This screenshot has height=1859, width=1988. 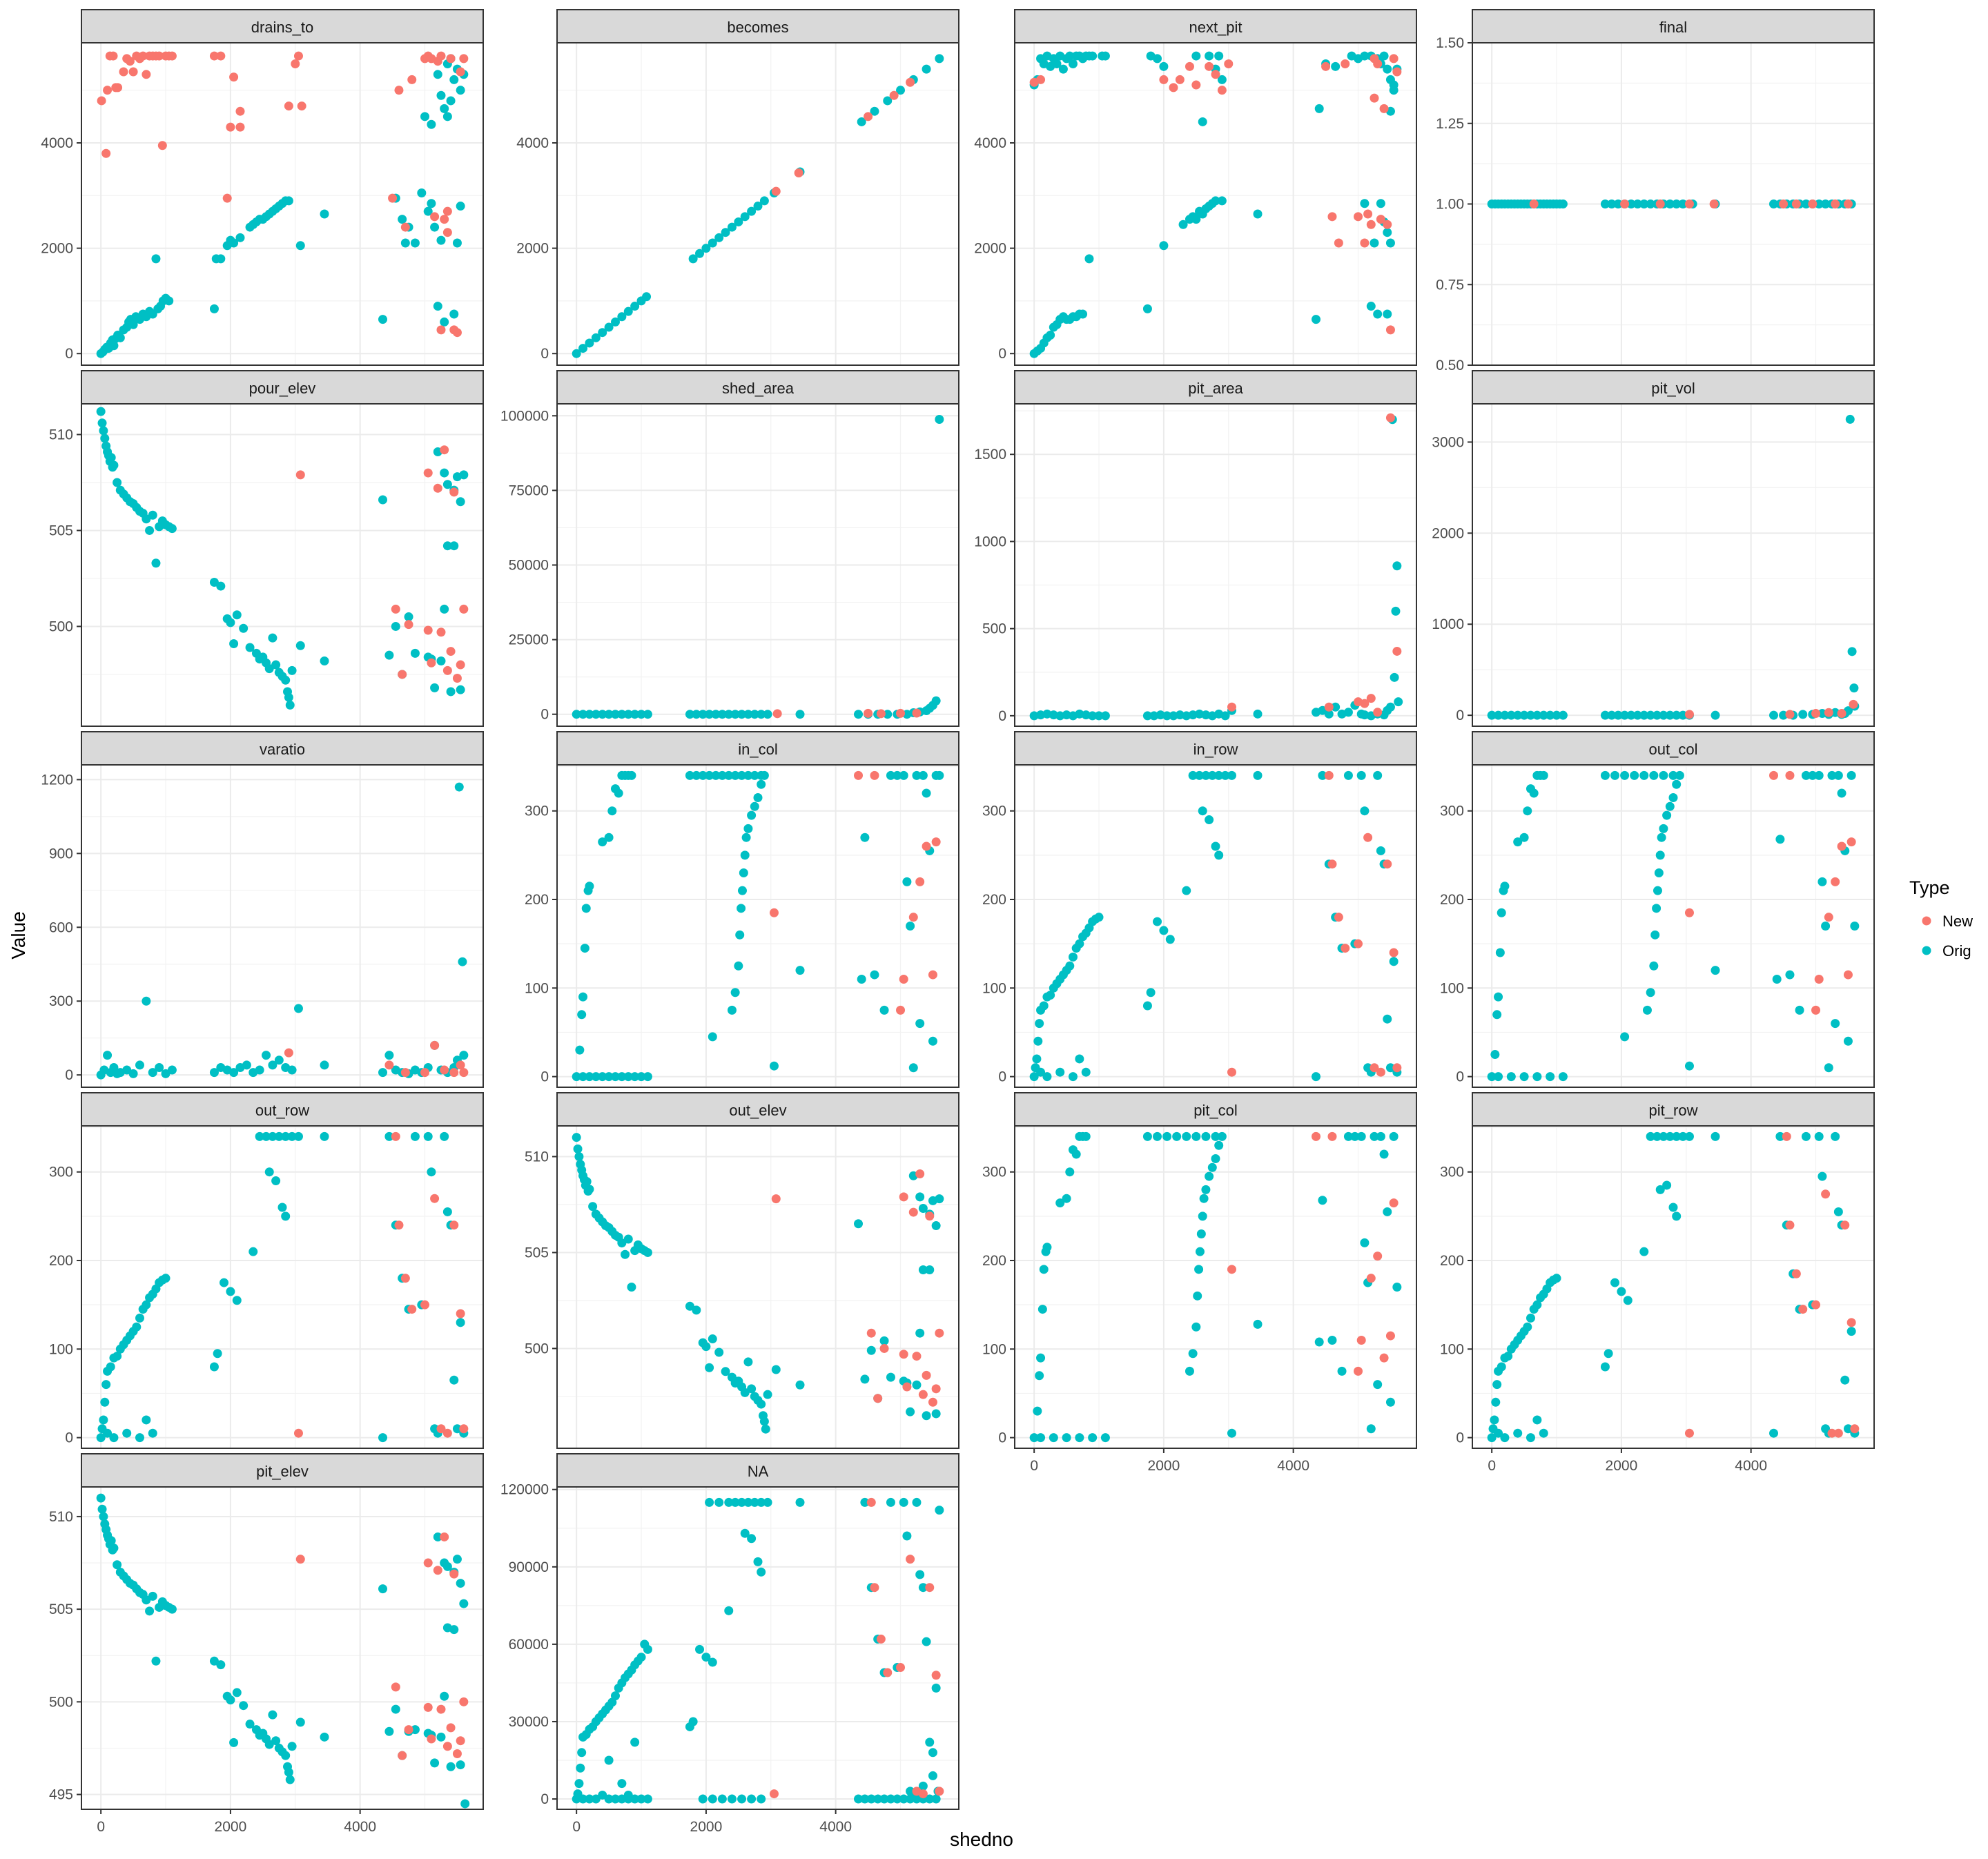 What do you see at coordinates (266, 549) in the screenshot?
I see `facet-pour-elev: pour_elev 500 505 510` at bounding box center [266, 549].